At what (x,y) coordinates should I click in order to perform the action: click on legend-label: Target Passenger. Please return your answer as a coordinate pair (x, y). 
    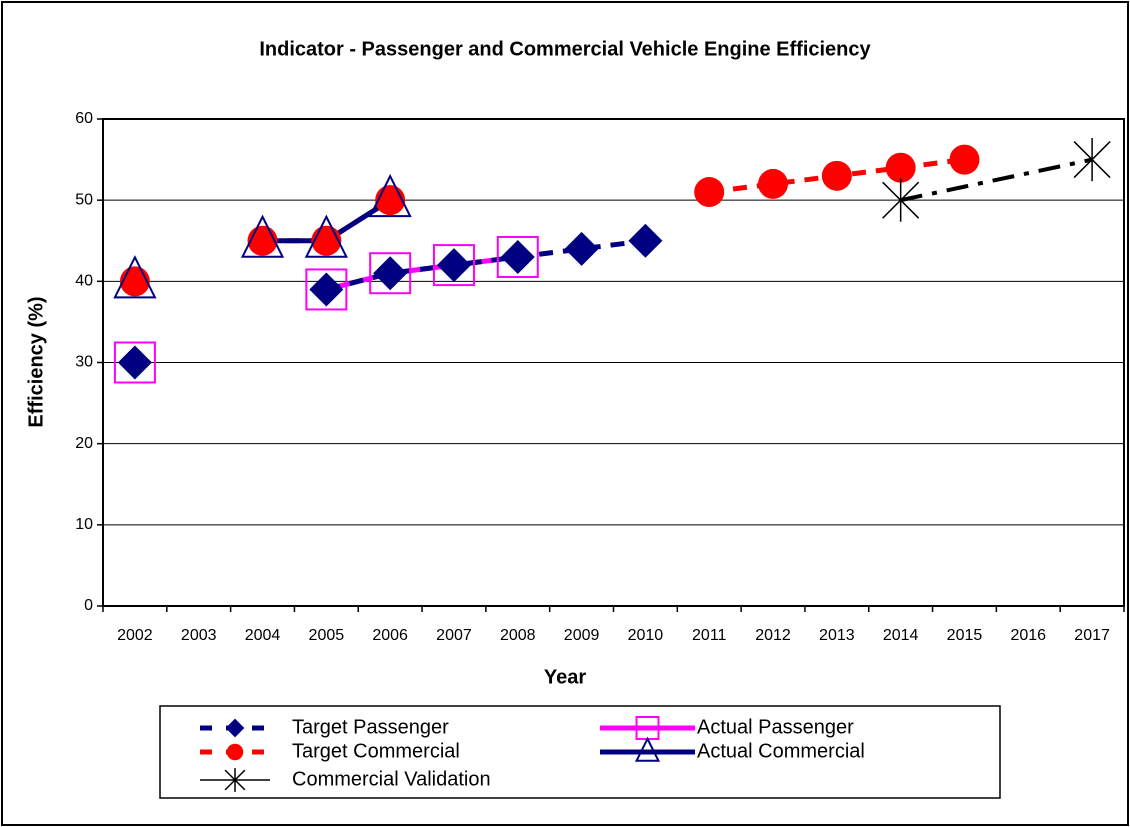
    Looking at the image, I should click on (370, 727).